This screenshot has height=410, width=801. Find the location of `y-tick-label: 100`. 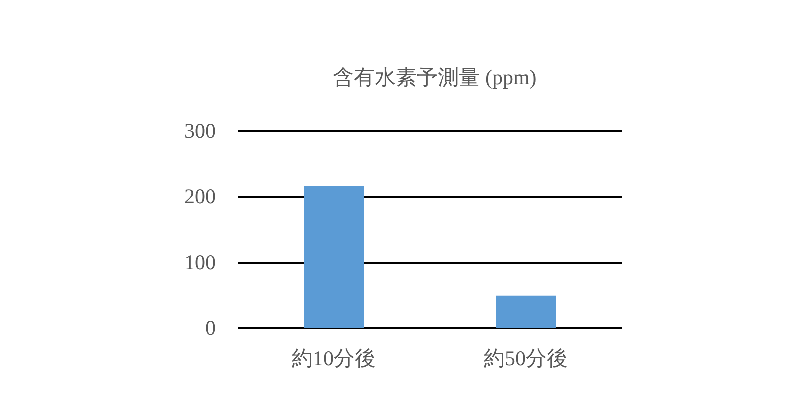

y-tick-label: 100 is located at coordinates (200, 262).